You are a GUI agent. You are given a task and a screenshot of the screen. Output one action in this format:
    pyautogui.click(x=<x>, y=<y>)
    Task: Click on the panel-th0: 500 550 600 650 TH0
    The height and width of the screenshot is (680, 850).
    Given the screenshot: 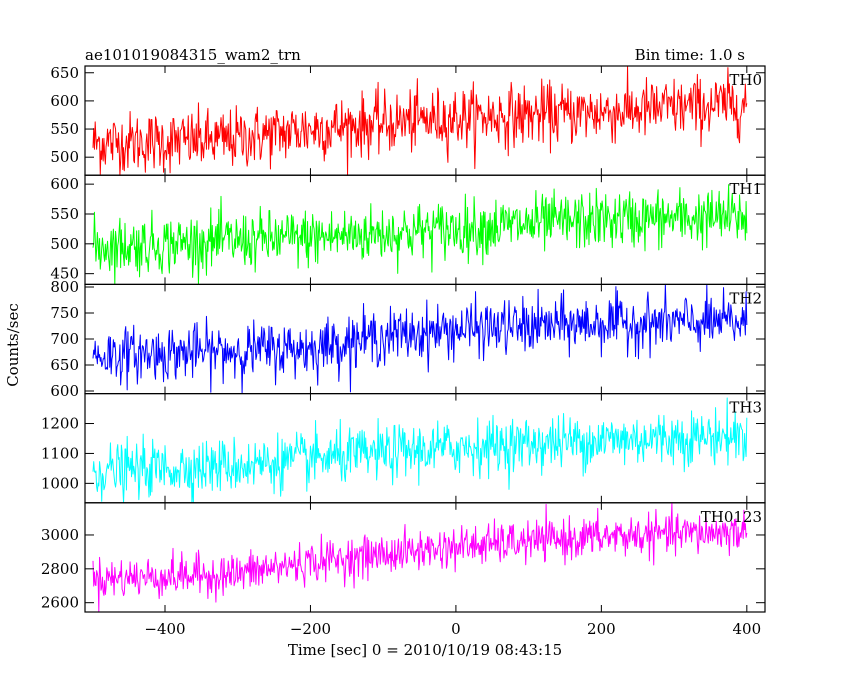 What is the action you would take?
    pyautogui.click(x=408, y=120)
    